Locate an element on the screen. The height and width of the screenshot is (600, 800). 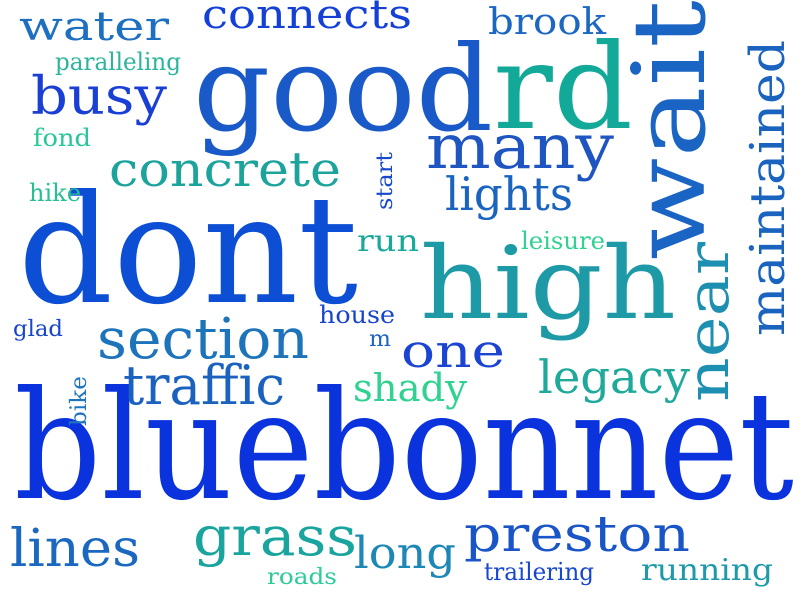
word: high is located at coordinates (548, 283).